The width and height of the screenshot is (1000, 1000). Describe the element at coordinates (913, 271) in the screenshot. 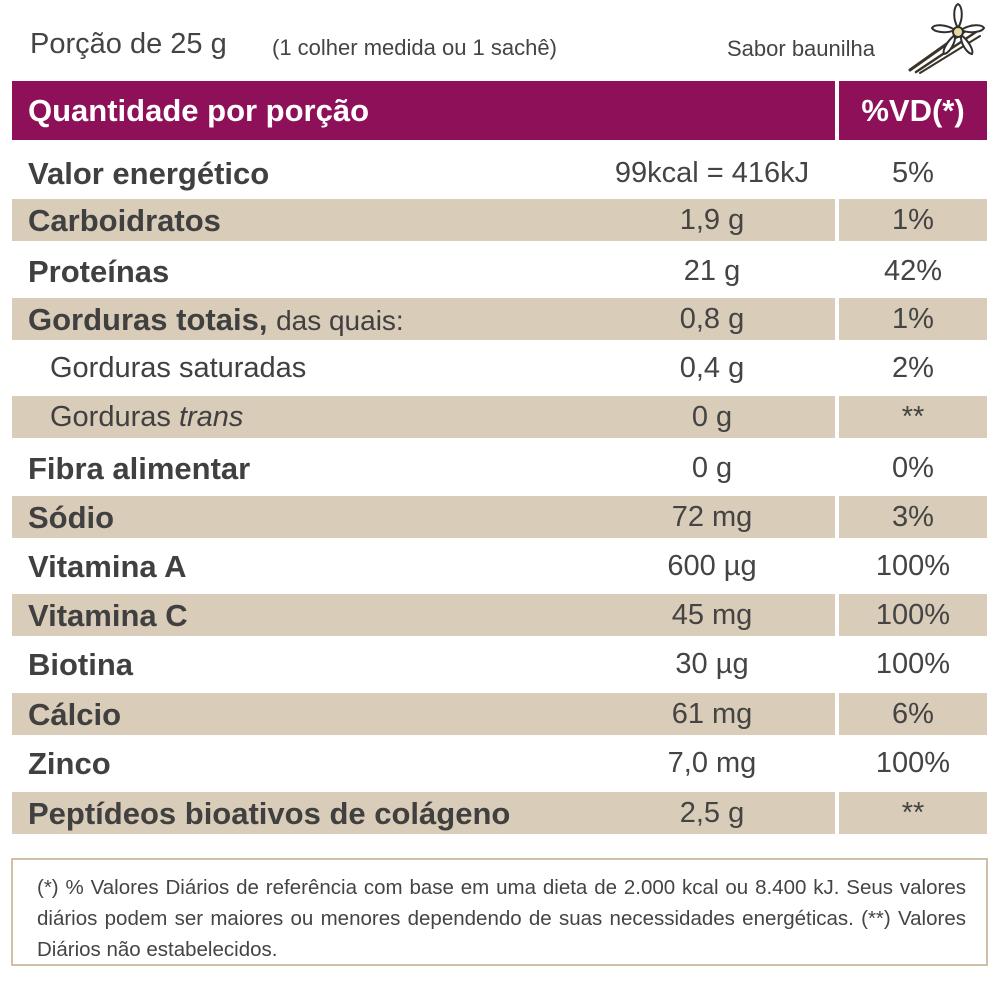

I see `nutrient-vd: 42%` at that location.